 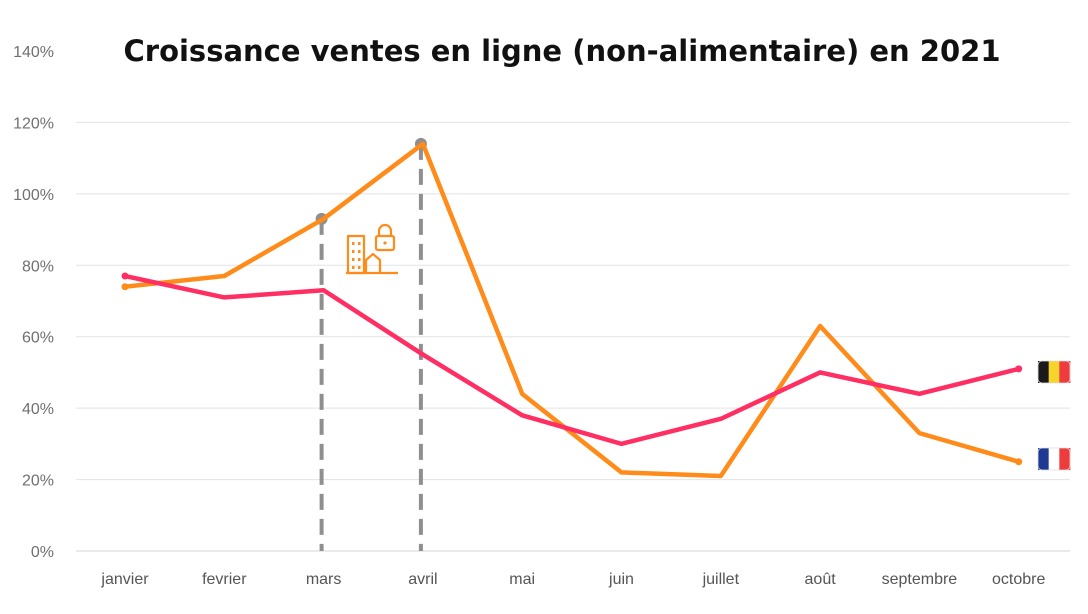 I want to click on y-tick-label: 80%, so click(x=38, y=266).